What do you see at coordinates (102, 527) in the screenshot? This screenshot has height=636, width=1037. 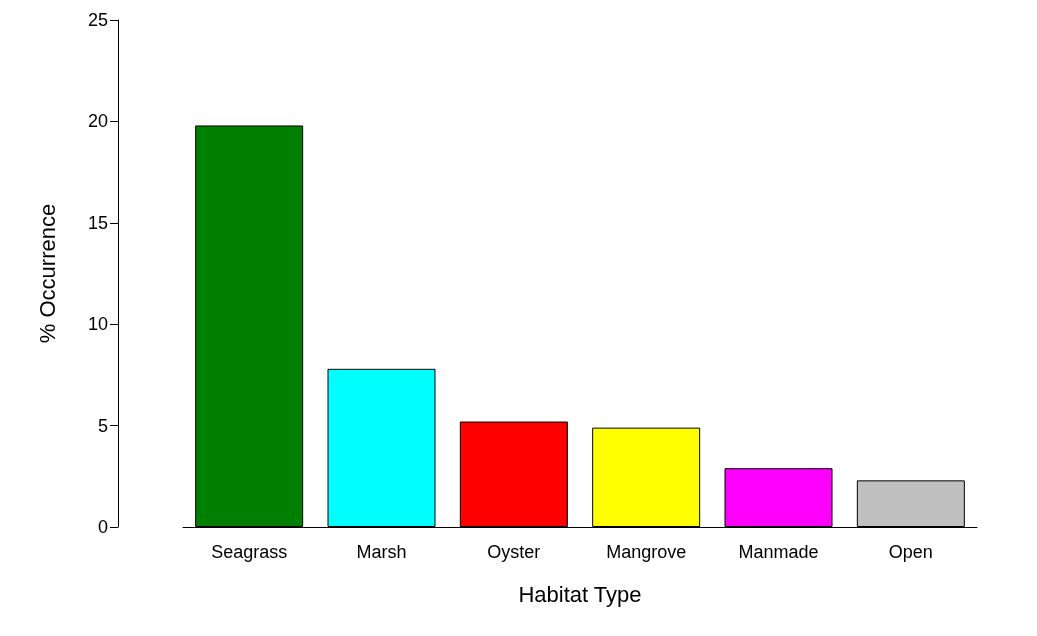 I see `y-tick-label: 0` at bounding box center [102, 527].